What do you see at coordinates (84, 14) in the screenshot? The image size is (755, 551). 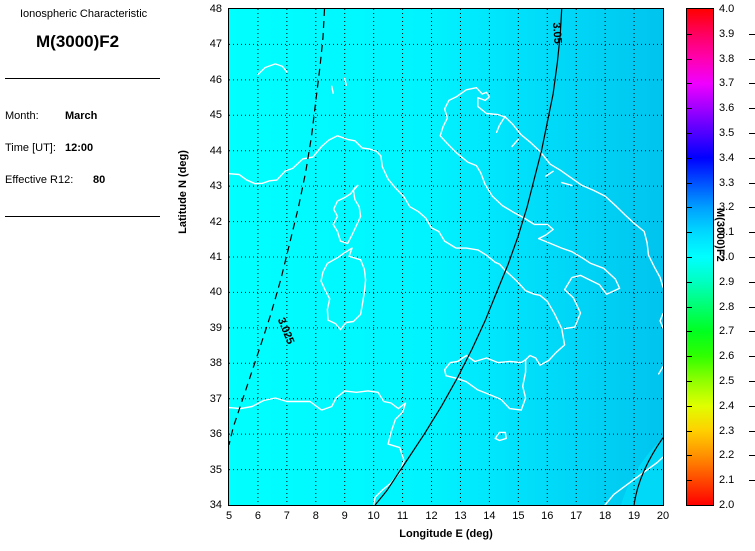 I see `panel-subtitle: Ionospheric Characteristic` at bounding box center [84, 14].